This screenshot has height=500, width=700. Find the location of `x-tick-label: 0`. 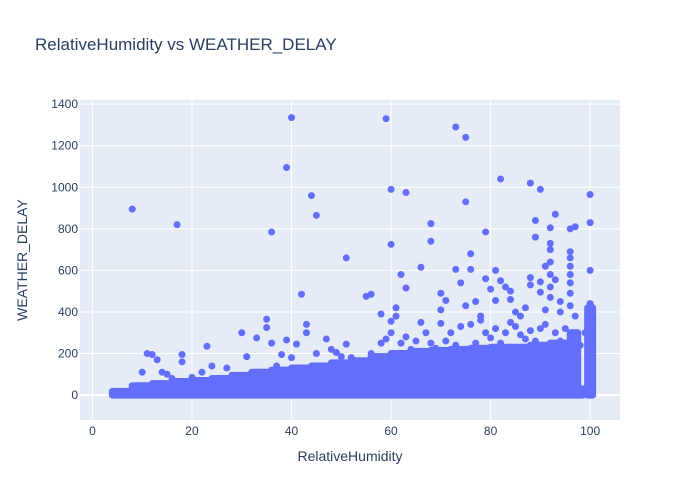

x-tick-label: 0 is located at coordinates (92, 431).